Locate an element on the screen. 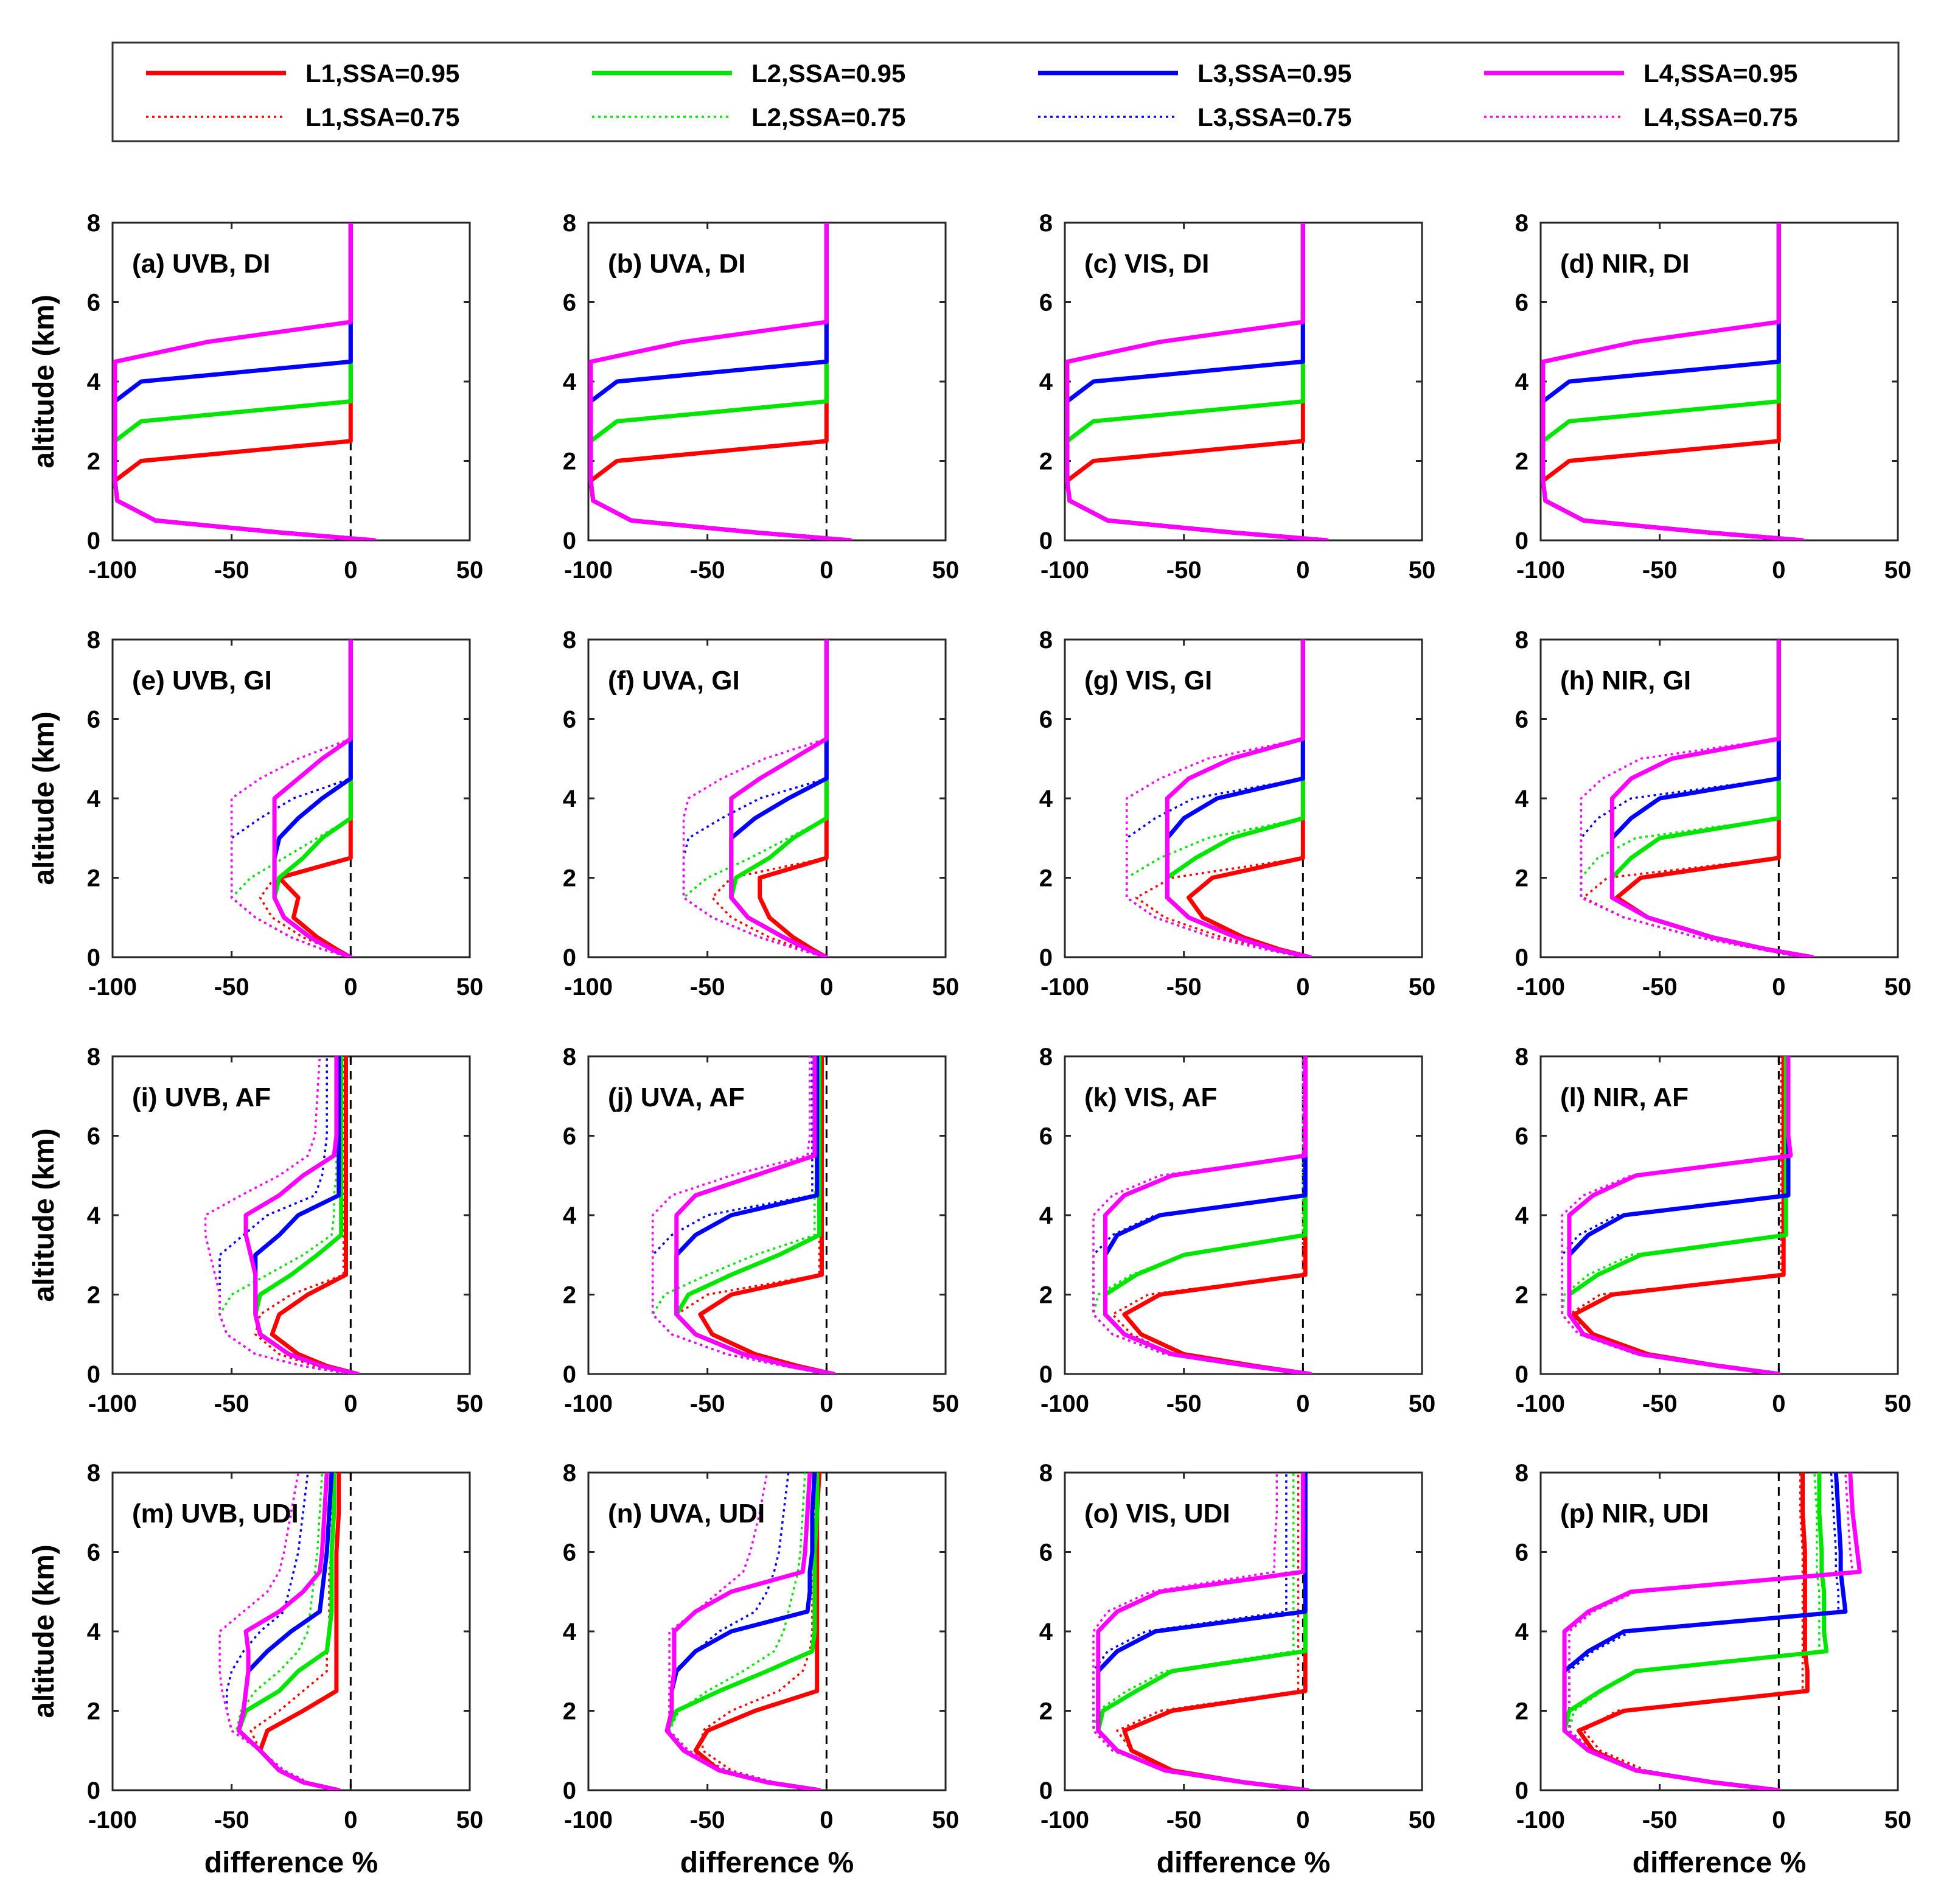 The height and width of the screenshot is (1904, 1938). panel-label: (j) UVA, AF is located at coordinates (676, 1097).